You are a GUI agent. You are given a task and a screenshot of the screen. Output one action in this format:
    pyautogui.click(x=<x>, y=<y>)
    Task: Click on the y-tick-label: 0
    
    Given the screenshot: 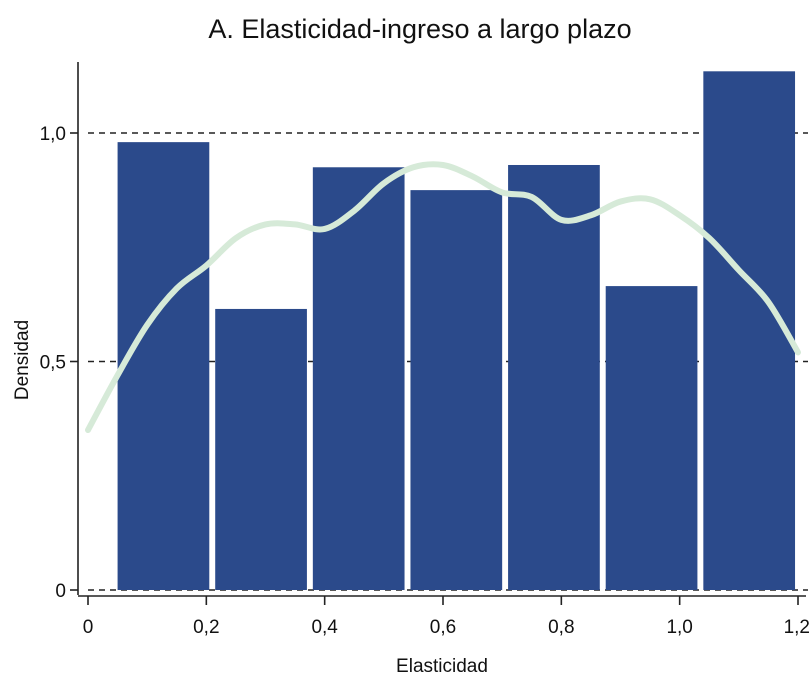 What is the action you would take?
    pyautogui.click(x=60, y=591)
    